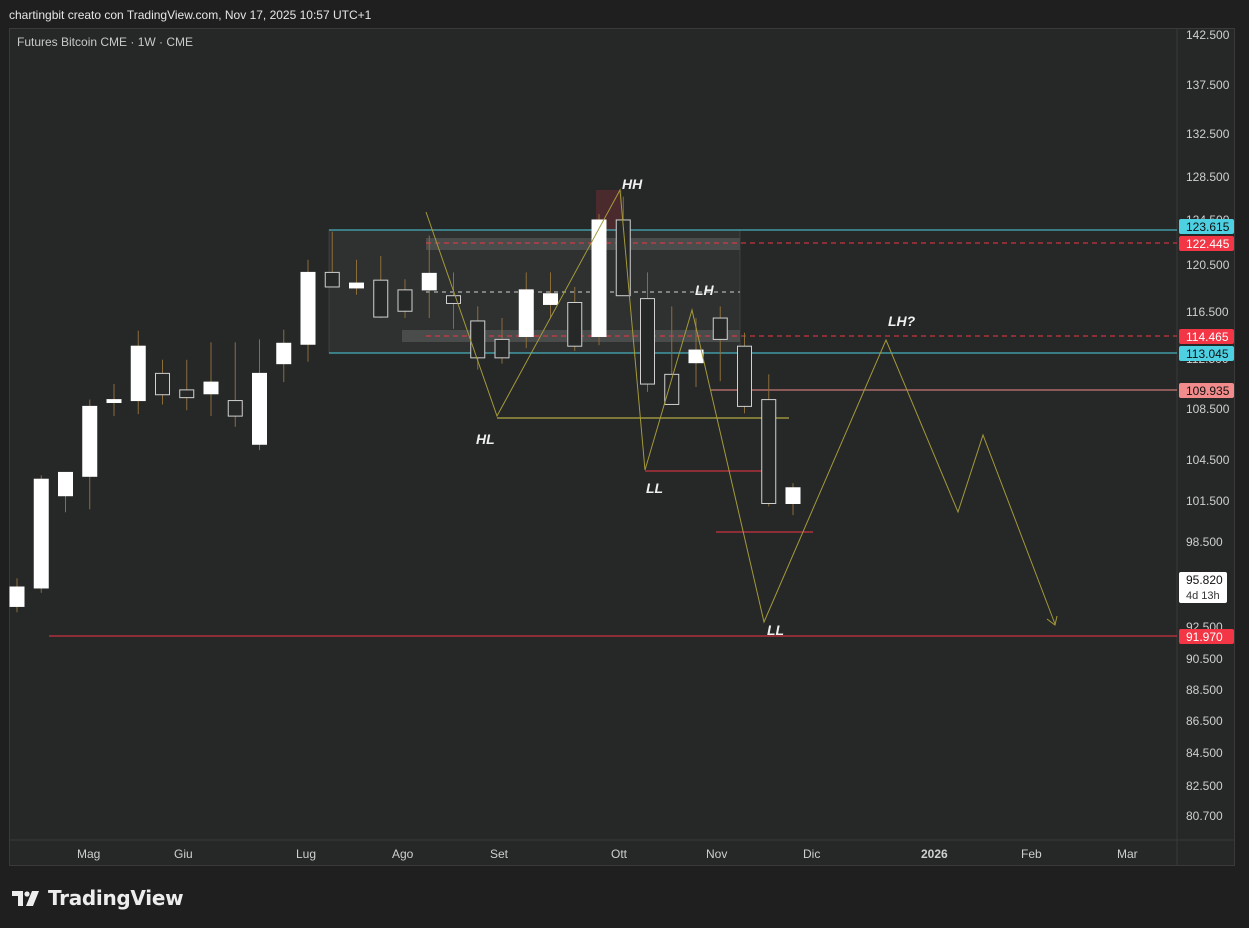 Image resolution: width=1249 pixels, height=928 pixels. I want to click on y-tick-label: 108.500, so click(1208, 409).